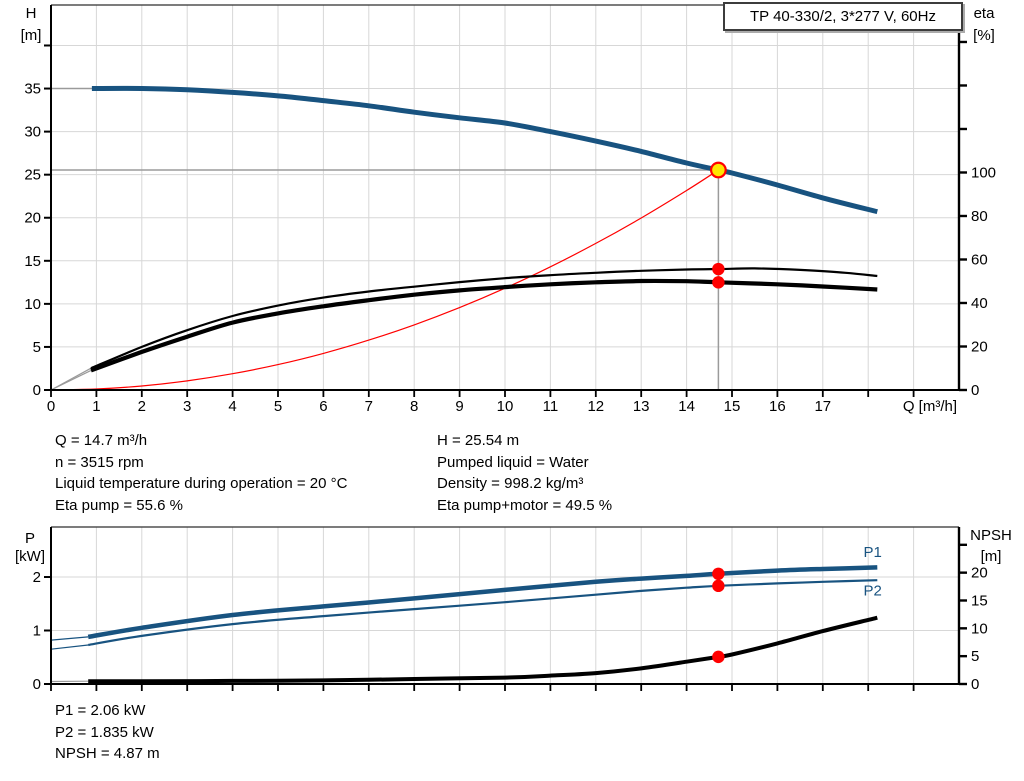 The width and height of the screenshot is (1024, 781). What do you see at coordinates (873, 590) in the screenshot?
I see `p2-curve-label: P2` at bounding box center [873, 590].